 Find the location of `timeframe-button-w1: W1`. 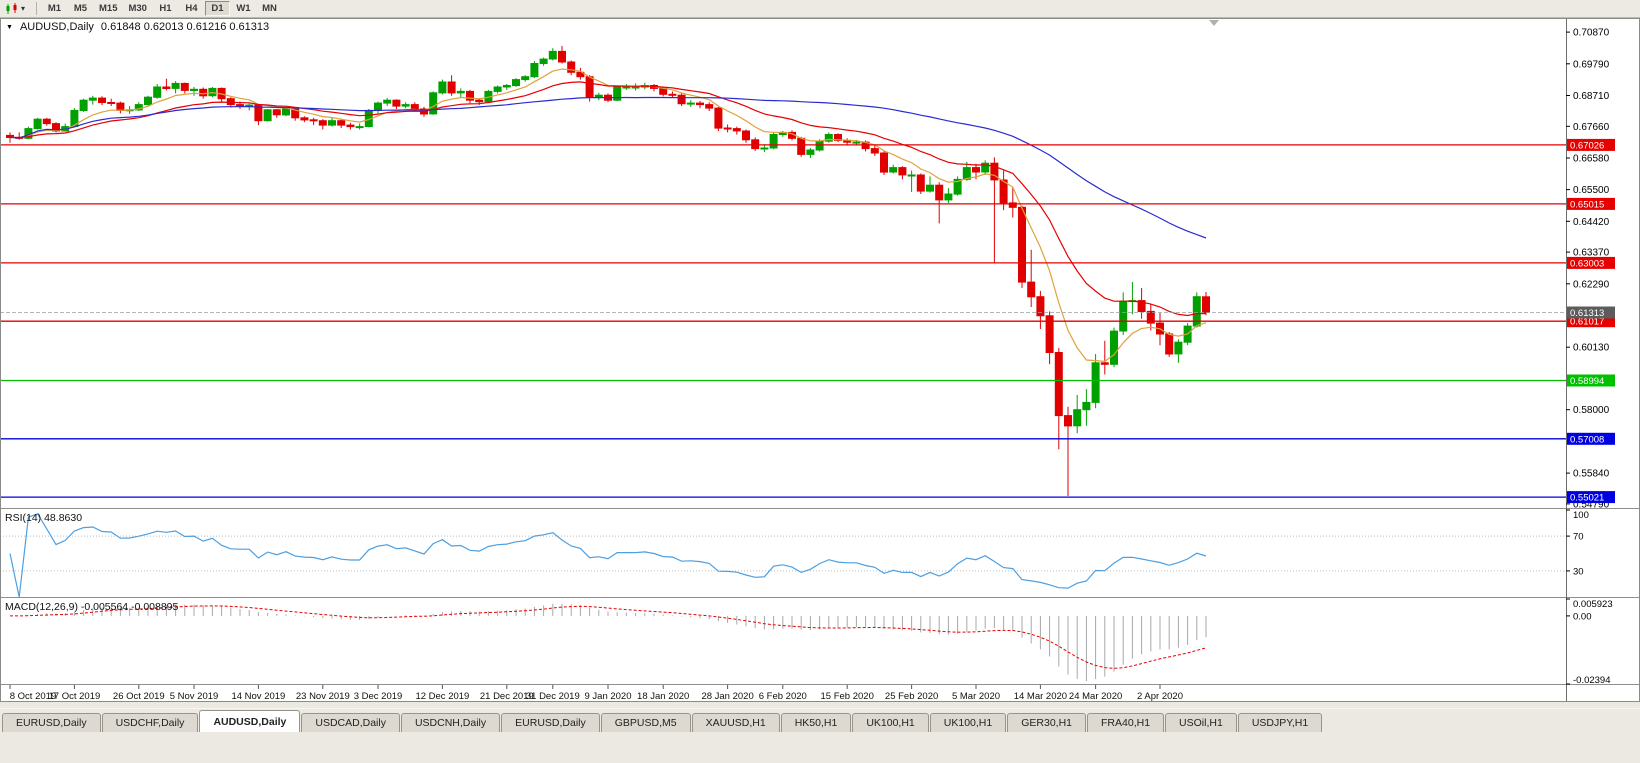

timeframe-button-w1: W1 is located at coordinates (243, 8).